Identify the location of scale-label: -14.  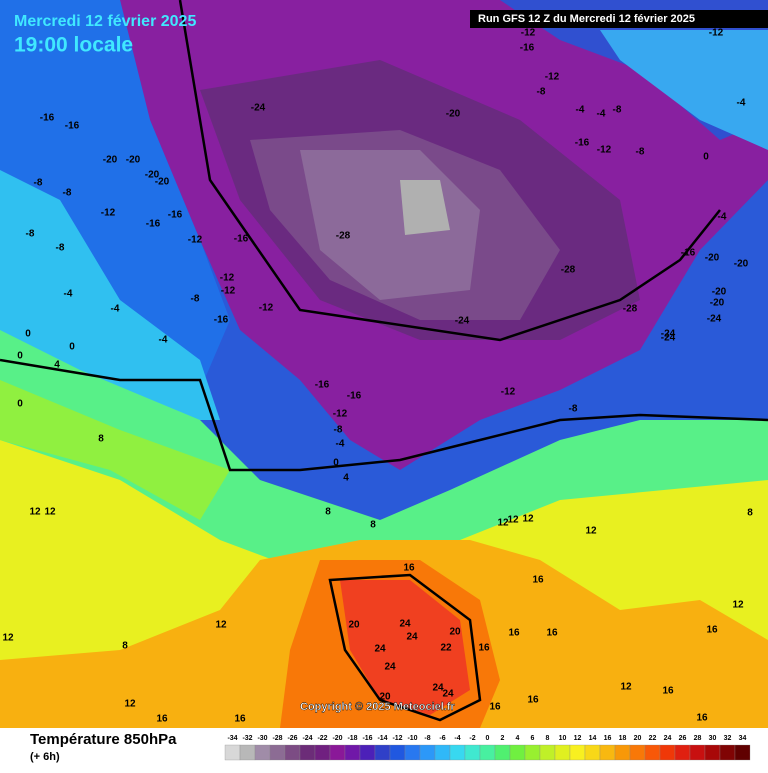
(382, 738).